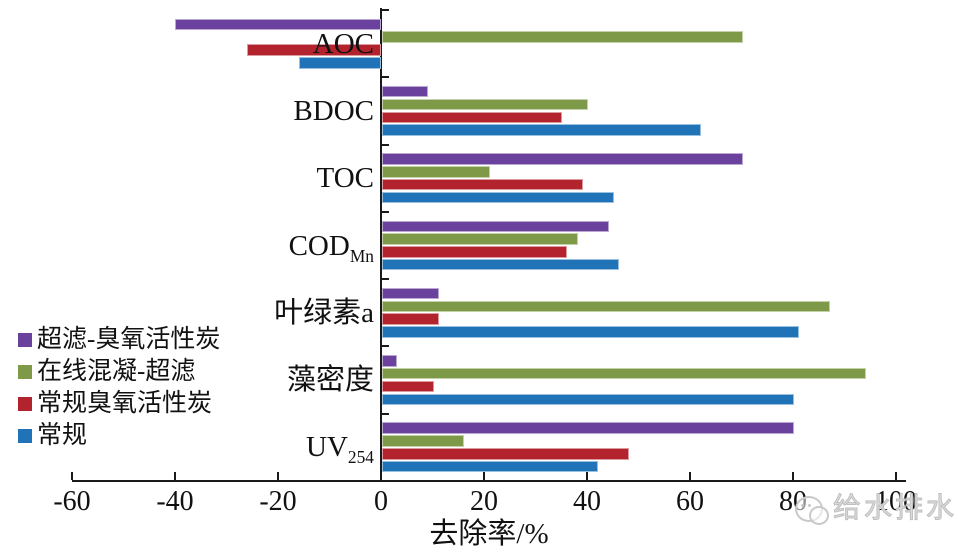 The width and height of the screenshot is (958, 556). Describe the element at coordinates (129, 339) in the screenshot. I see `legend-label: 超滤-臭氧活性炭` at that location.